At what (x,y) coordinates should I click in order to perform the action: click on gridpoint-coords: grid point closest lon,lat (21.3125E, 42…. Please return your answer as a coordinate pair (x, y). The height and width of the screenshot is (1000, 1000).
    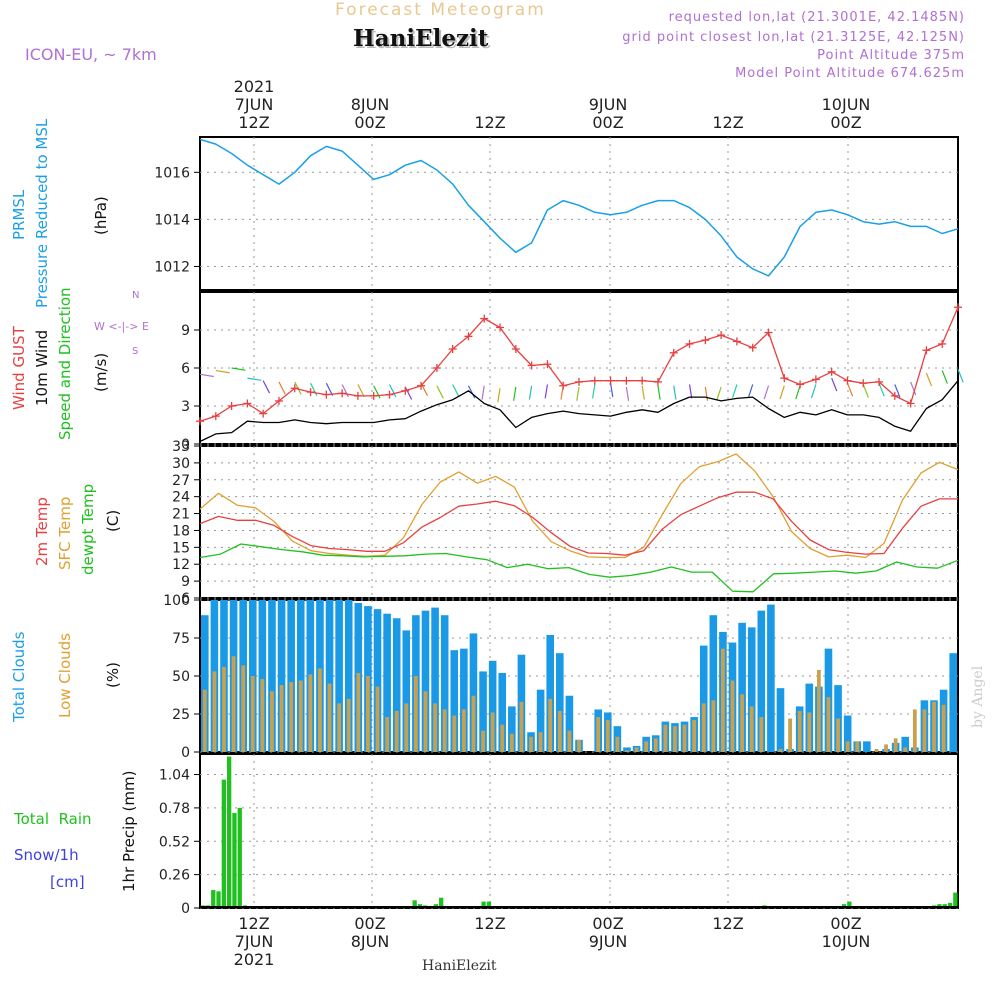
    Looking at the image, I should click on (793, 37).